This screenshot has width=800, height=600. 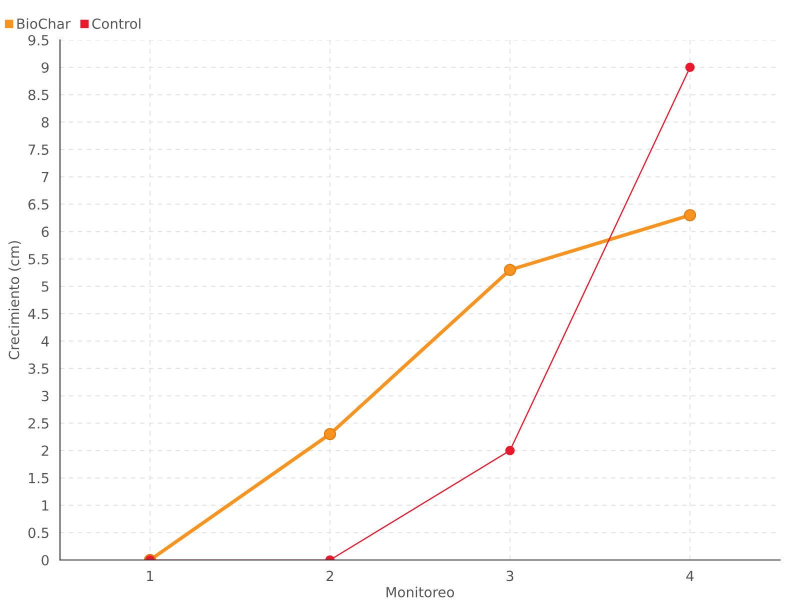 What do you see at coordinates (45, 122) in the screenshot?
I see `y-tick-label: 8` at bounding box center [45, 122].